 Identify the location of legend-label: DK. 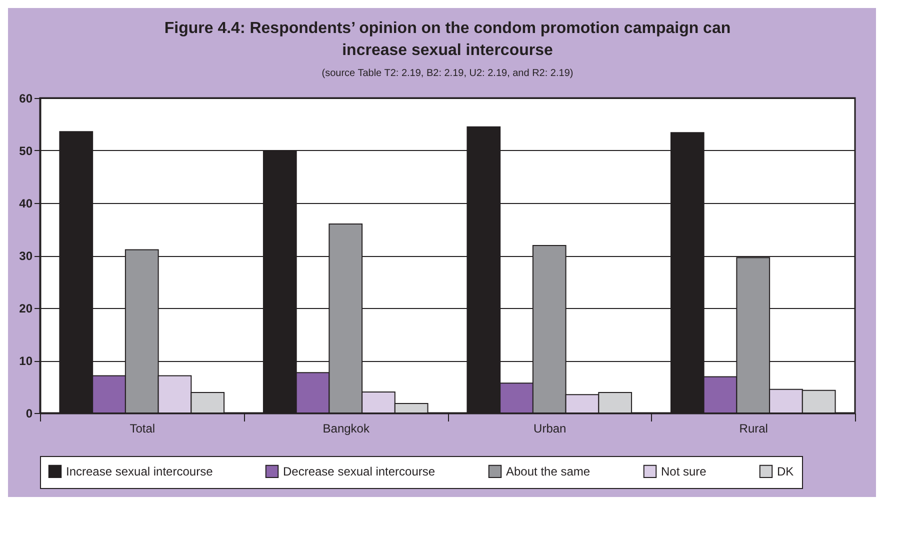
(785, 471).